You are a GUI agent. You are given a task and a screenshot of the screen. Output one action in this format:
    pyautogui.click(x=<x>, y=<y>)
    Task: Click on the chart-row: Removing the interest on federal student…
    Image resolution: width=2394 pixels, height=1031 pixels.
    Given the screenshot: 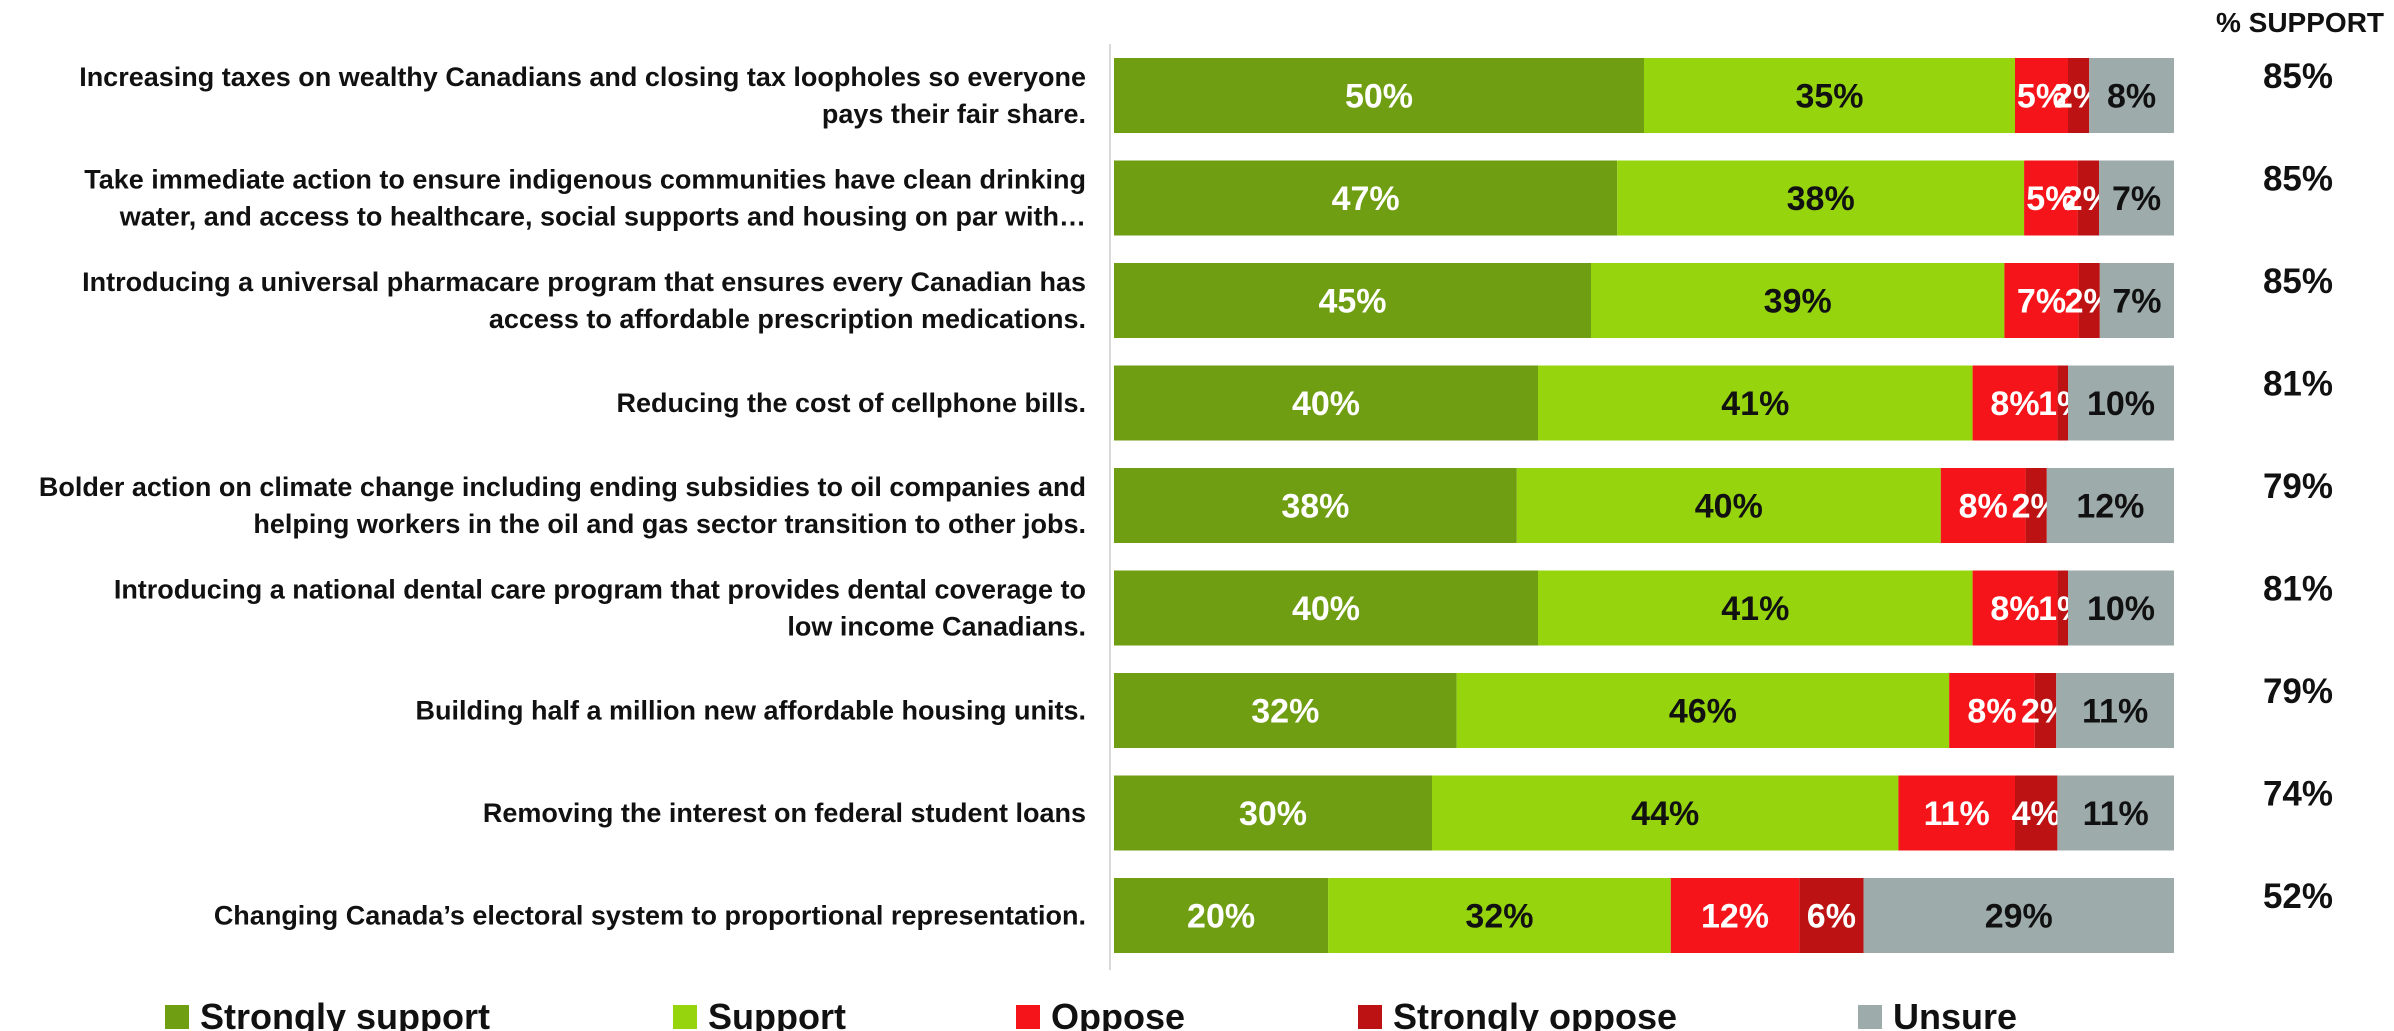 What is the action you would take?
    pyautogui.click(x=1408, y=813)
    